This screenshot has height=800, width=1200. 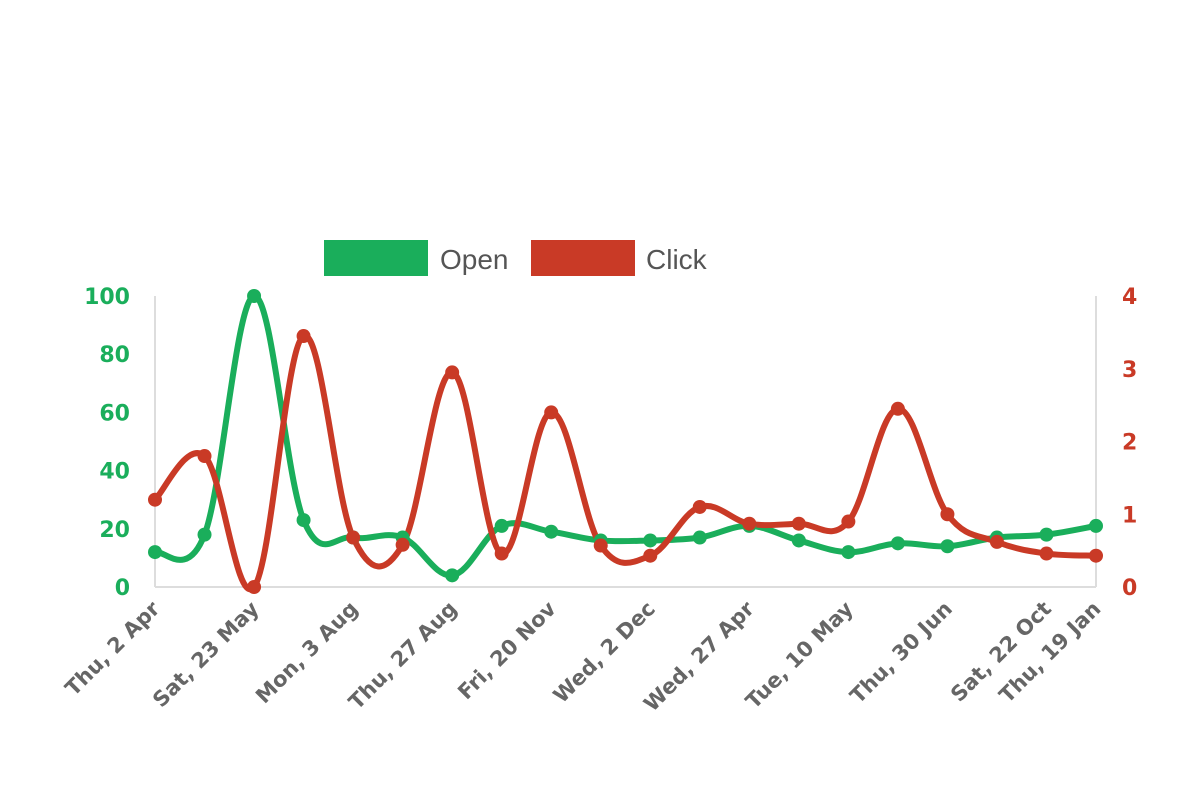 What do you see at coordinates (114, 472) in the screenshot?
I see `left-y-tick-label: 40` at bounding box center [114, 472].